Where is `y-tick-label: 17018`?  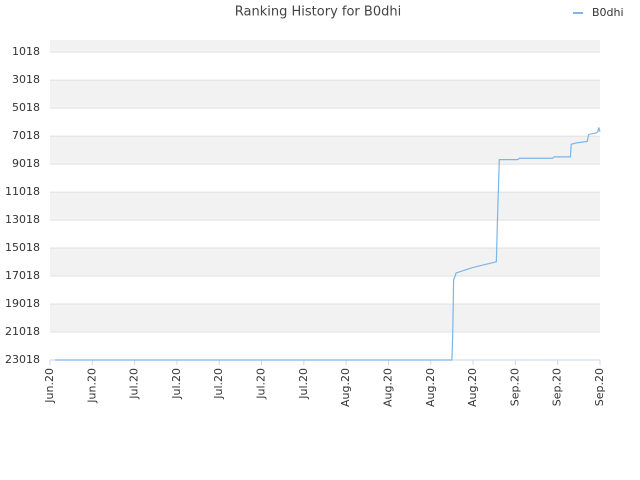
y-tick-label: 17018 is located at coordinates (22, 275).